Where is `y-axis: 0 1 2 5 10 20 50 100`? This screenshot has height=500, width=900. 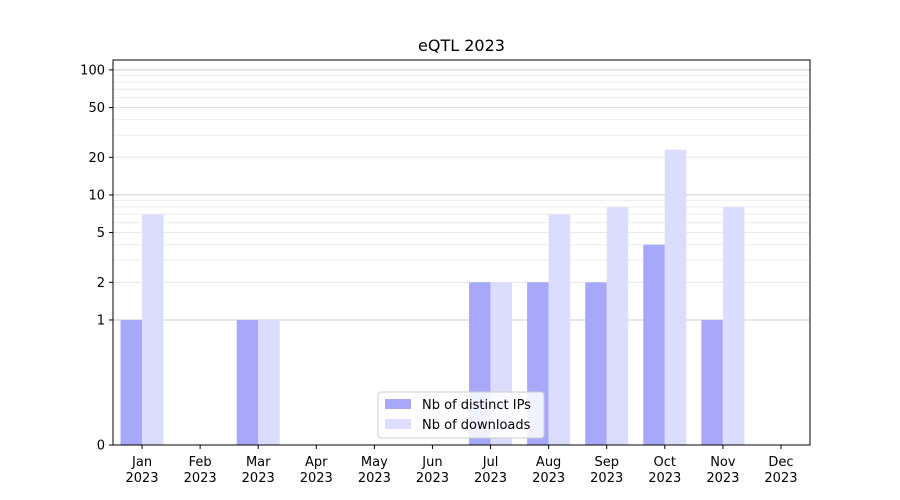 y-axis: 0 1 2 5 10 20 50 100 is located at coordinates (96, 258).